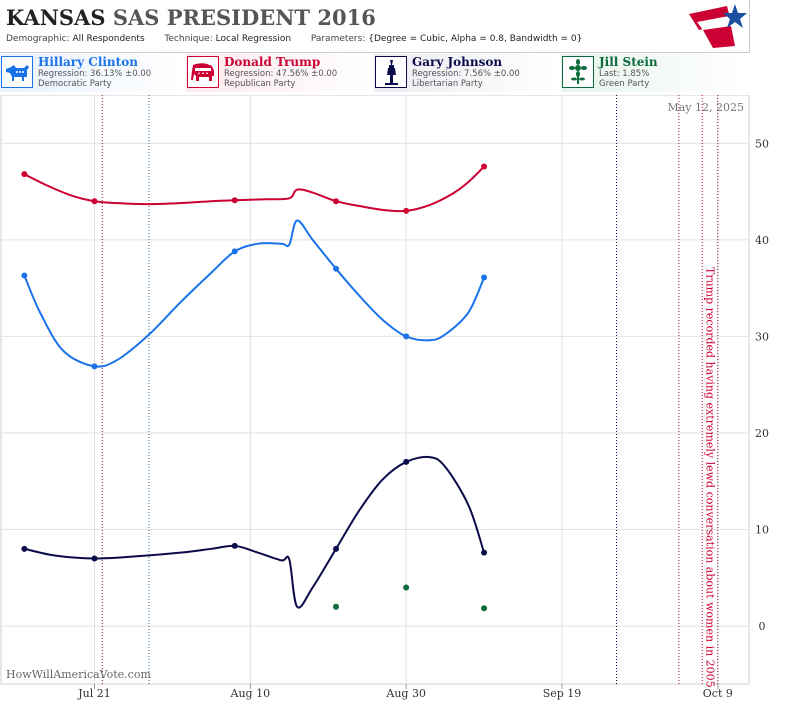 The height and width of the screenshot is (704, 789). What do you see at coordinates (108, 39) in the screenshot?
I see `demographic-value: All Respondents` at bounding box center [108, 39].